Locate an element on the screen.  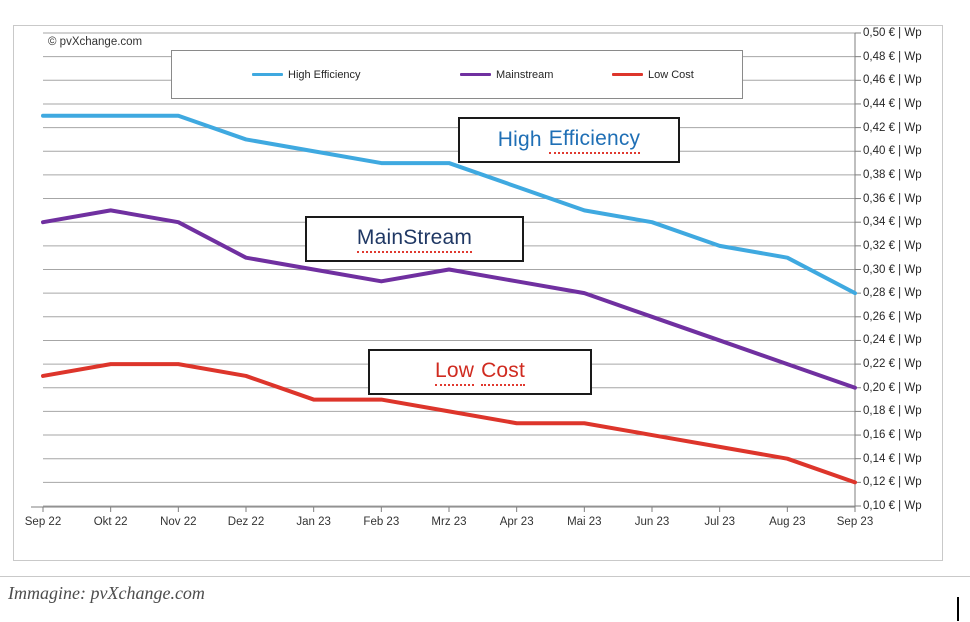
y-axis-tick-label: 0,24 € | Wp is located at coordinates (892, 340).